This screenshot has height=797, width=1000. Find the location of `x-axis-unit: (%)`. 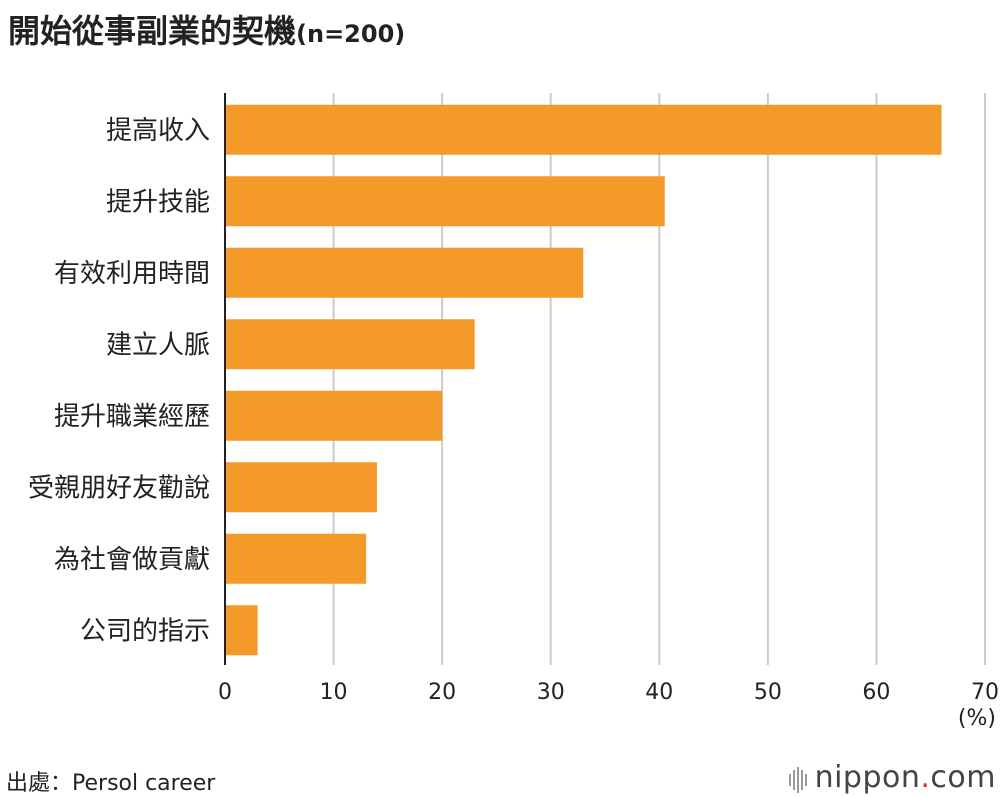

x-axis-unit: (%) is located at coordinates (976, 718).